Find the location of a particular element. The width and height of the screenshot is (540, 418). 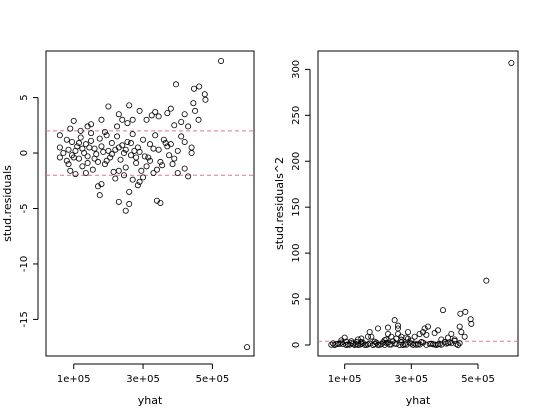

y-tick-label: 150 is located at coordinates (296, 207).